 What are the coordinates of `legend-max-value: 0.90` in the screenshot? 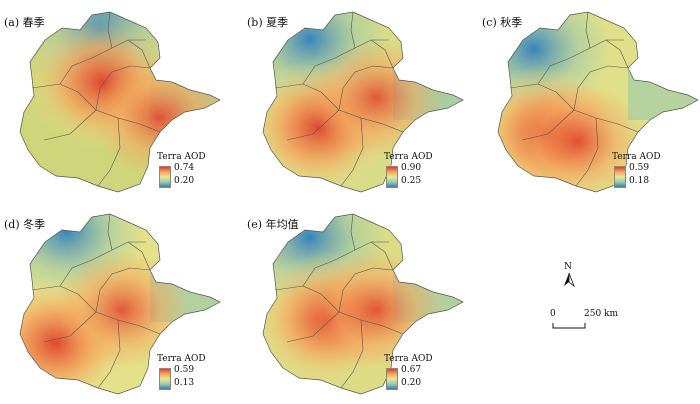 It's located at (411, 168).